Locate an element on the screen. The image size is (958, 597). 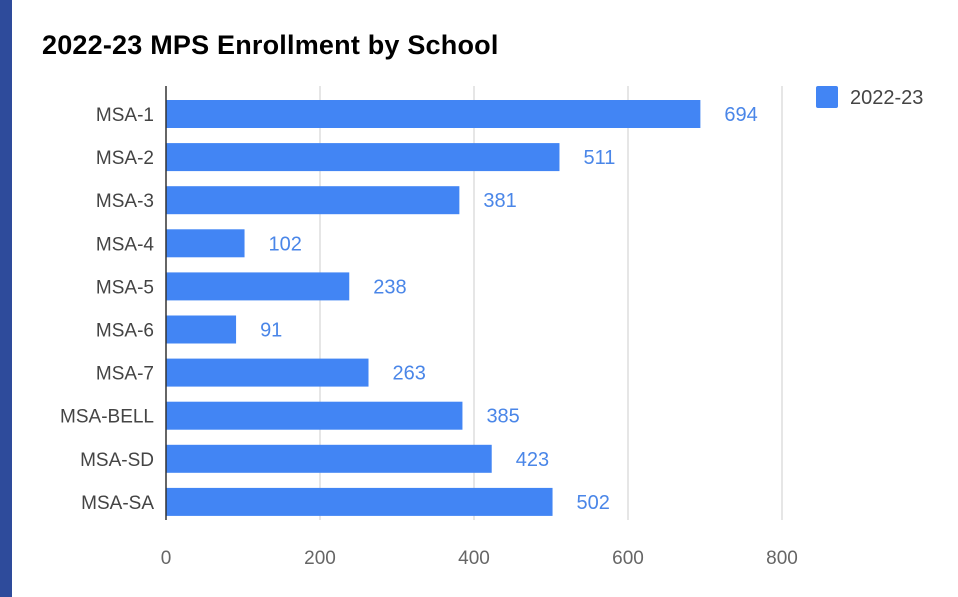
category-label: MSA-1 is located at coordinates (125, 115).